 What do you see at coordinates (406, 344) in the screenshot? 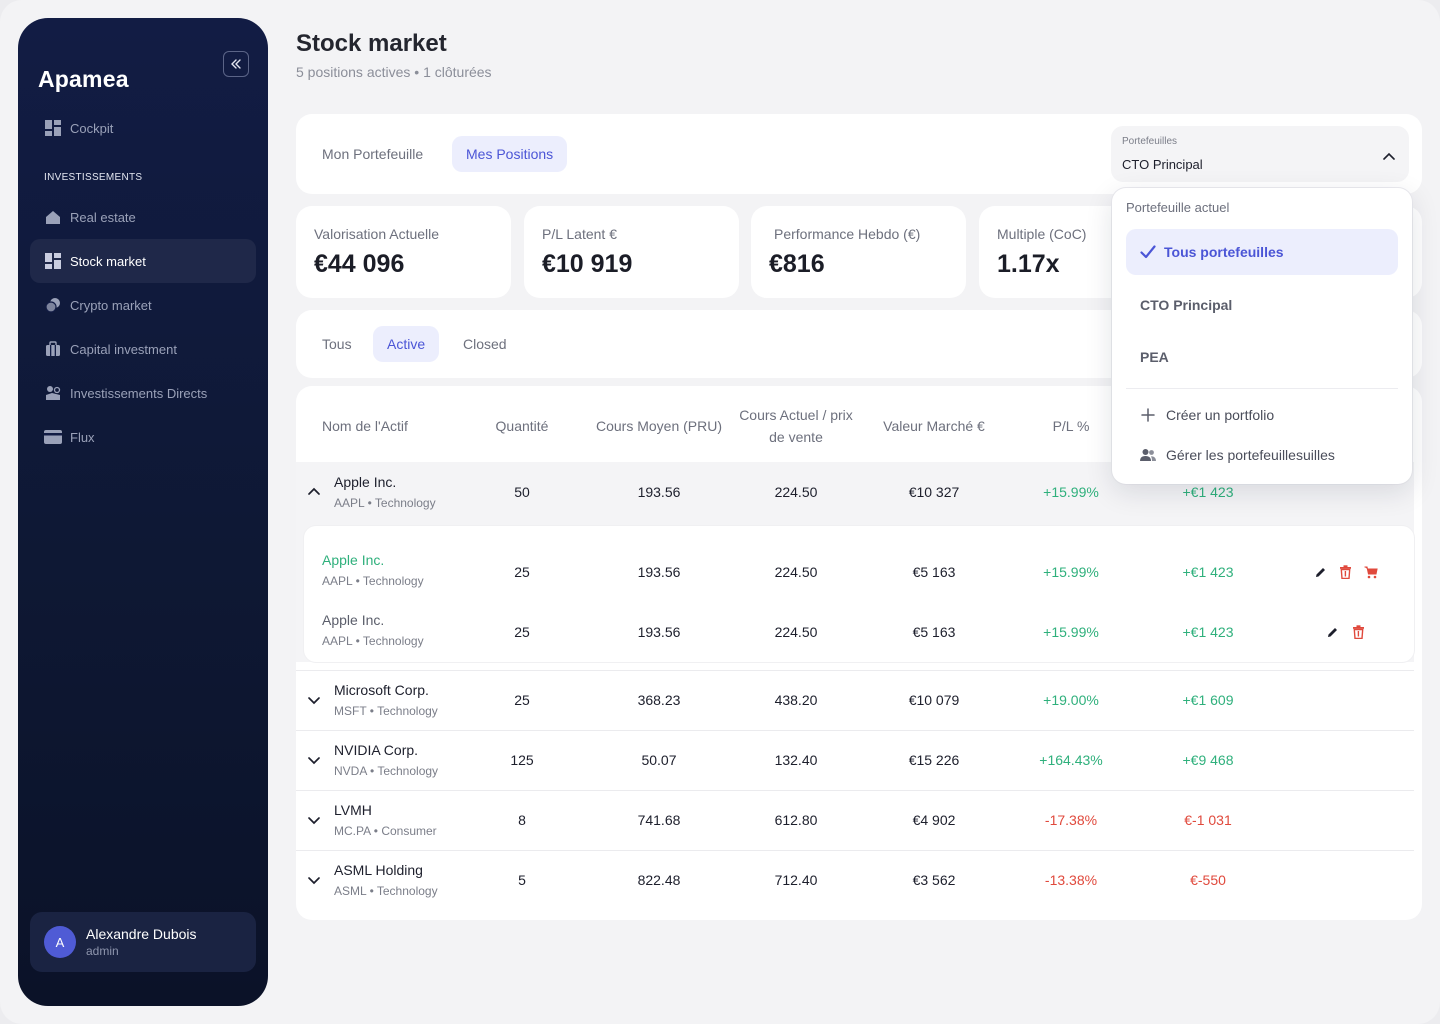
I see `filter-active: Active` at bounding box center [406, 344].